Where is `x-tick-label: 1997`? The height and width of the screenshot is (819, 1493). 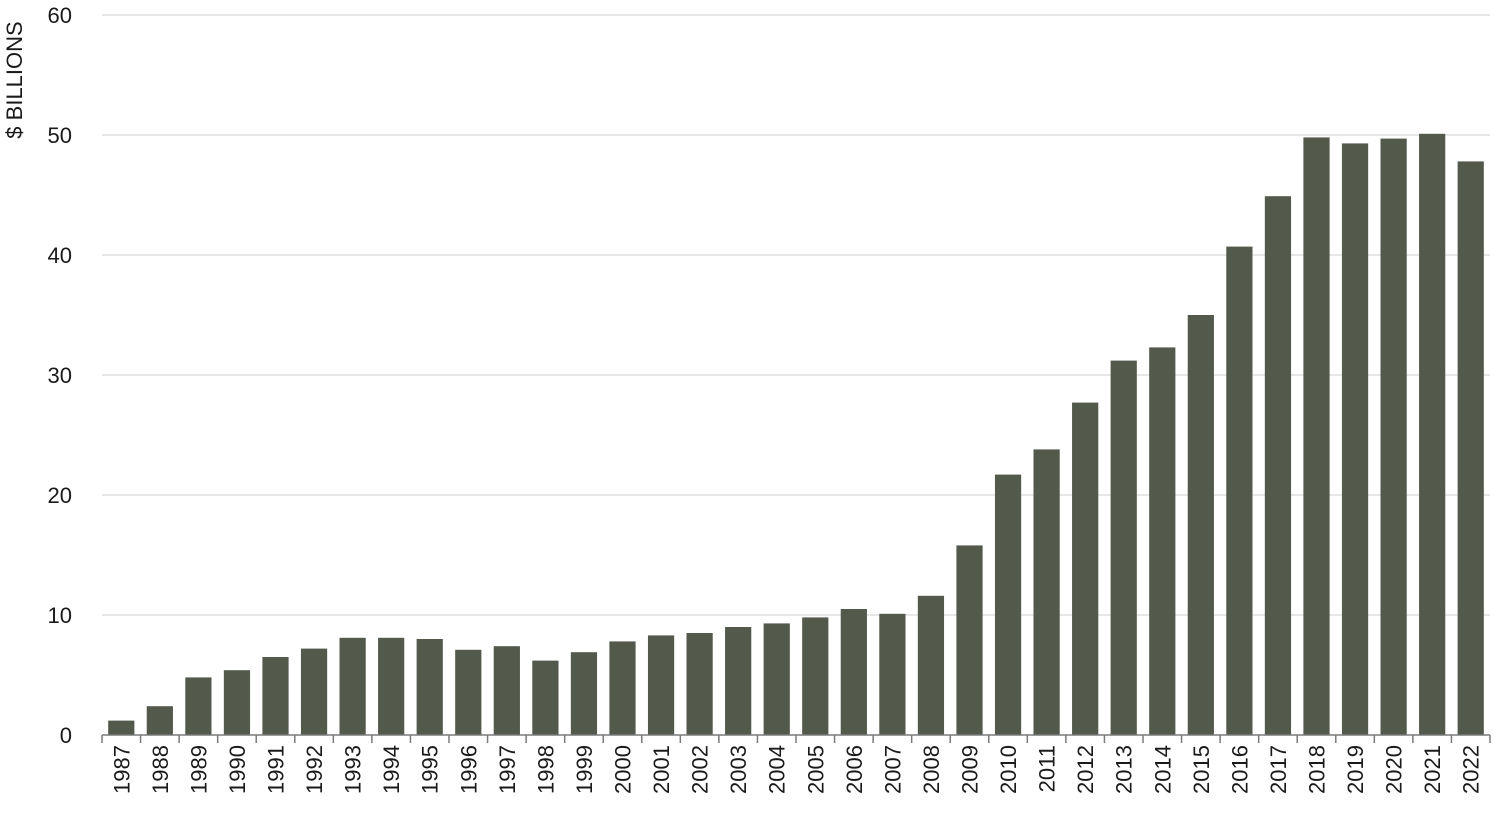 x-tick-label: 1997 is located at coordinates (507, 769).